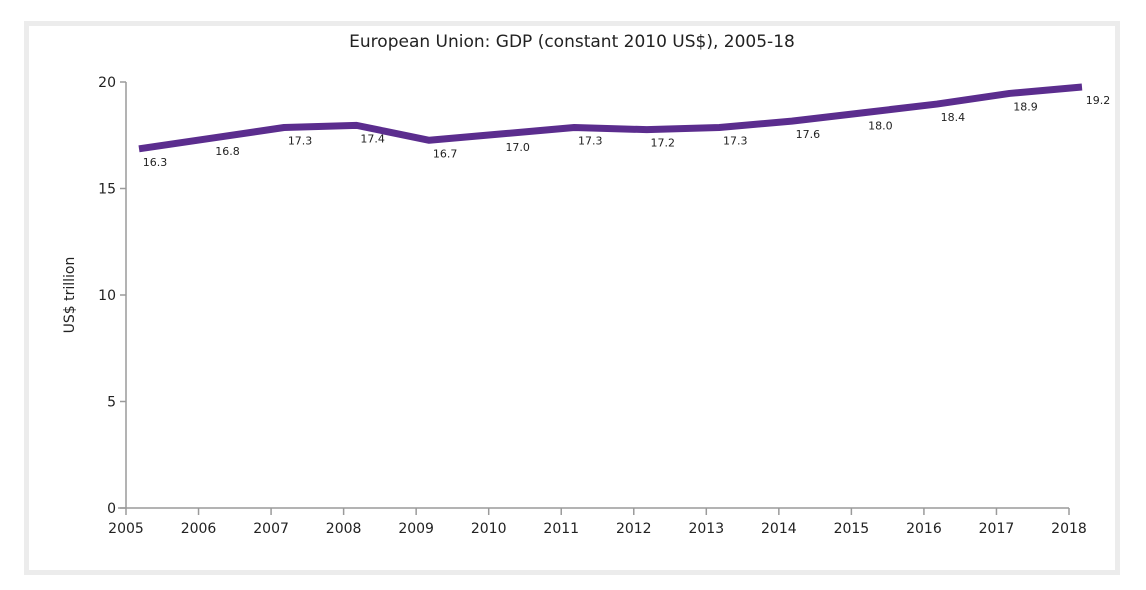 This screenshot has height=590, width=1146. Describe the element at coordinates (706, 529) in the screenshot. I see `x-tick-label: 2013` at that location.